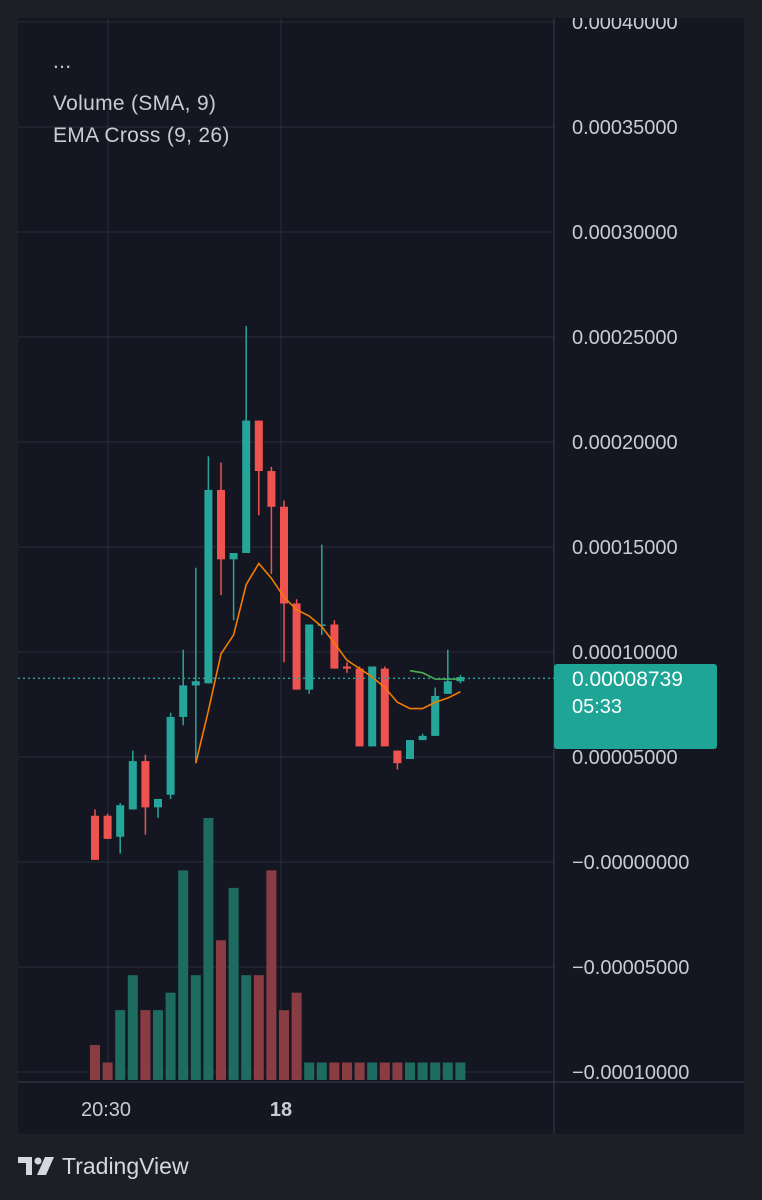  What do you see at coordinates (625, 548) in the screenshot?
I see `y-axis-tick-label: 0.00015000` at bounding box center [625, 548].